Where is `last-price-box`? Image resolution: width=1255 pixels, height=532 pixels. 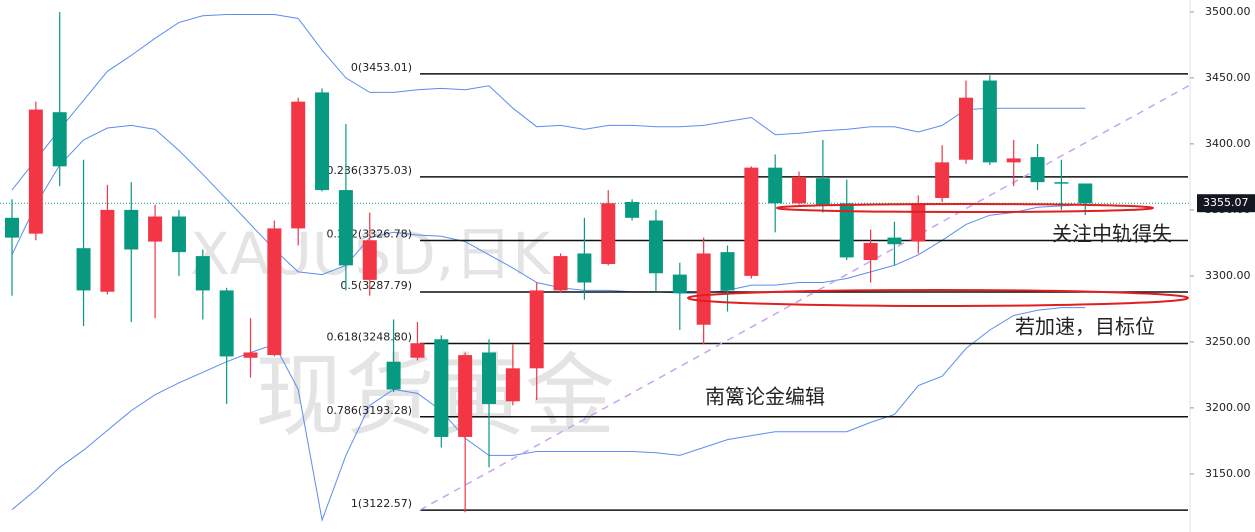
last-price-box is located at coordinates (1226, 203).